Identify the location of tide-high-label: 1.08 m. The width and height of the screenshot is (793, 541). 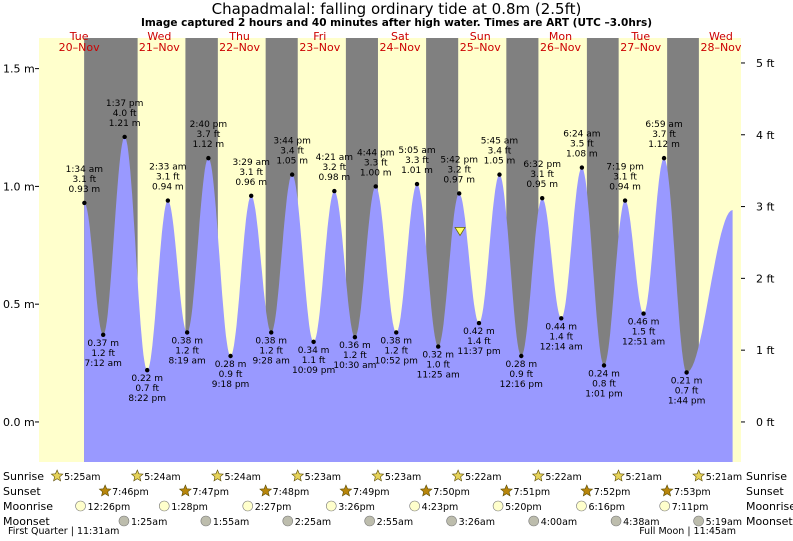
(582, 155).